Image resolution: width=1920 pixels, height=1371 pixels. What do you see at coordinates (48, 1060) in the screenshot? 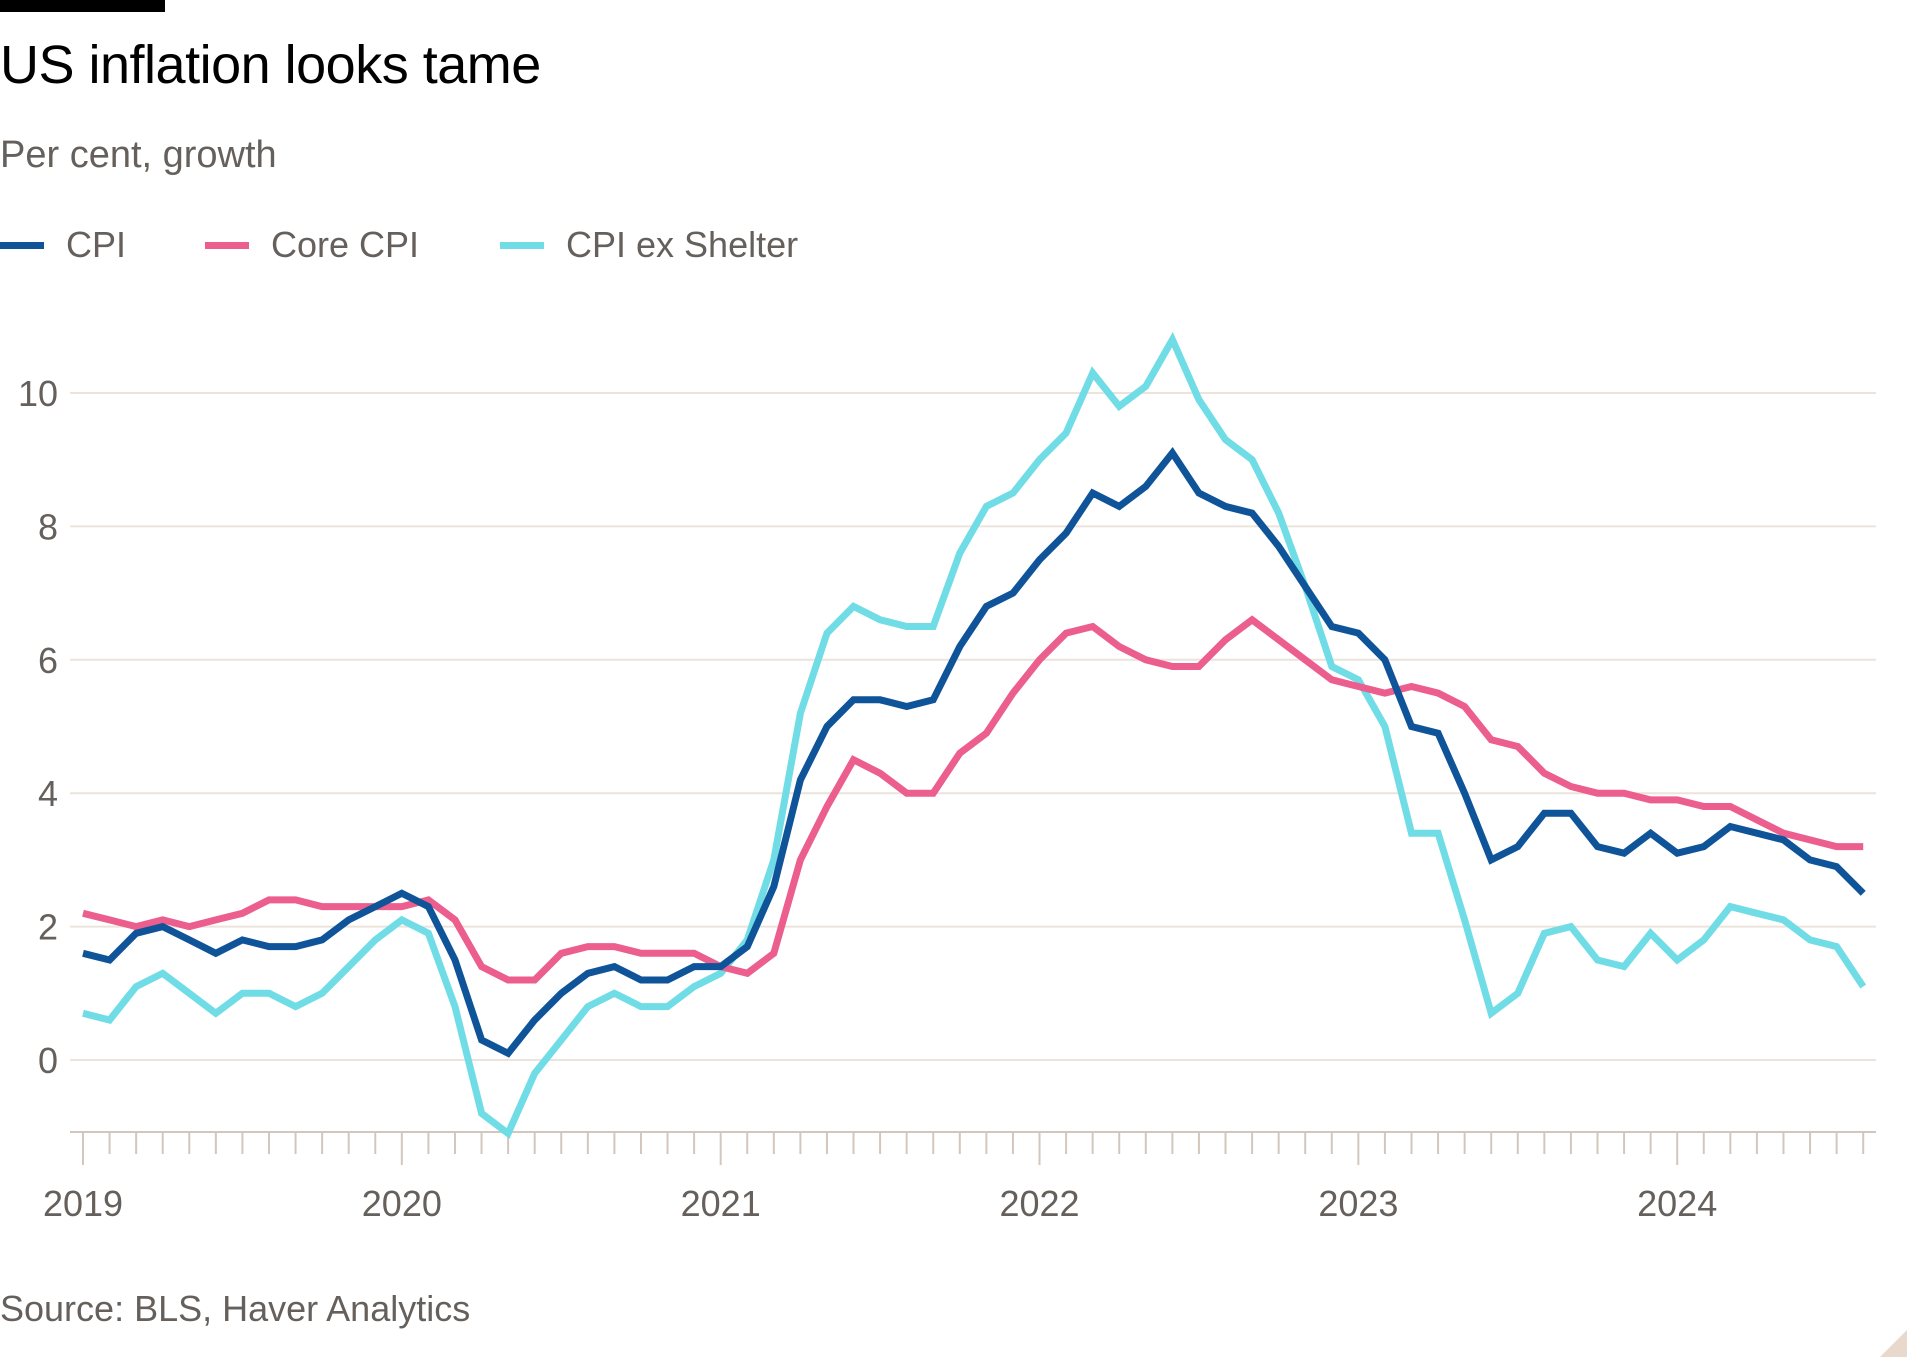
I see `y-tick-label: 0` at bounding box center [48, 1060].